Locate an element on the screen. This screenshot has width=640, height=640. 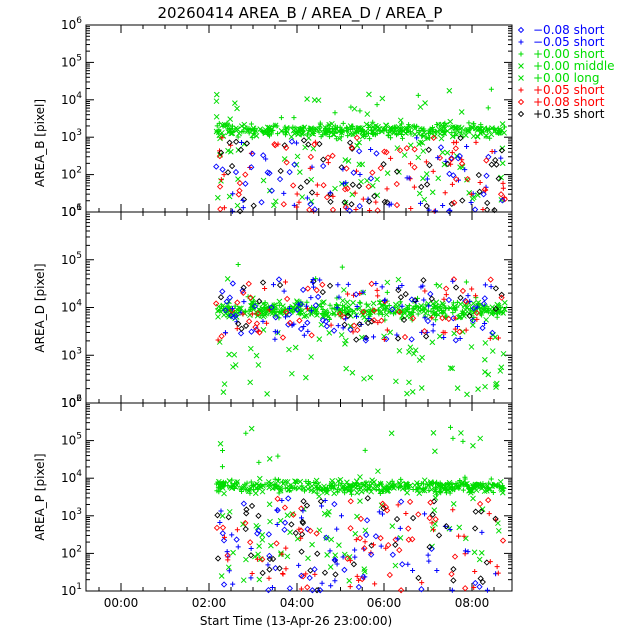
legend-marker is located at coordinates (521, 54).